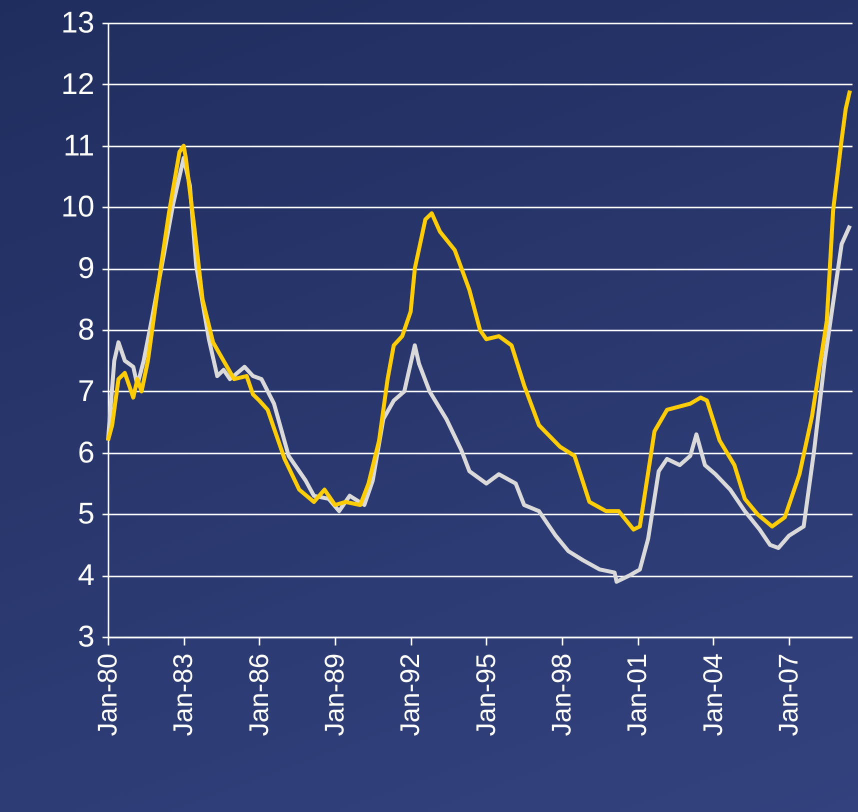 The height and width of the screenshot is (812, 858). What do you see at coordinates (637, 695) in the screenshot?
I see `x-tick-label: Jan-01` at bounding box center [637, 695].